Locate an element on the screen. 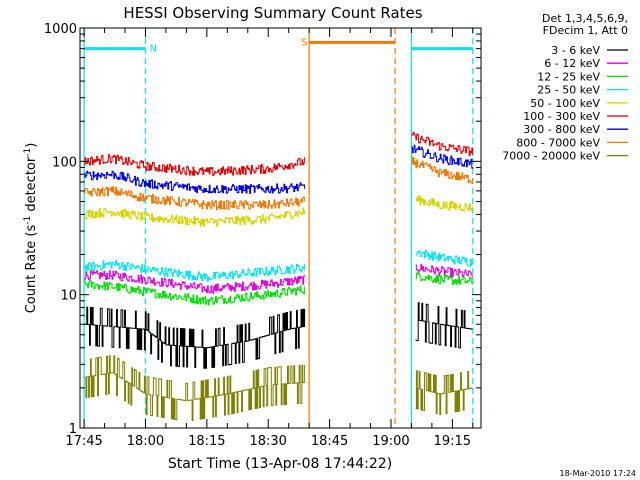 Image resolution: width=640 pixels, height=480 pixels. flag-label-1: S is located at coordinates (304, 42).